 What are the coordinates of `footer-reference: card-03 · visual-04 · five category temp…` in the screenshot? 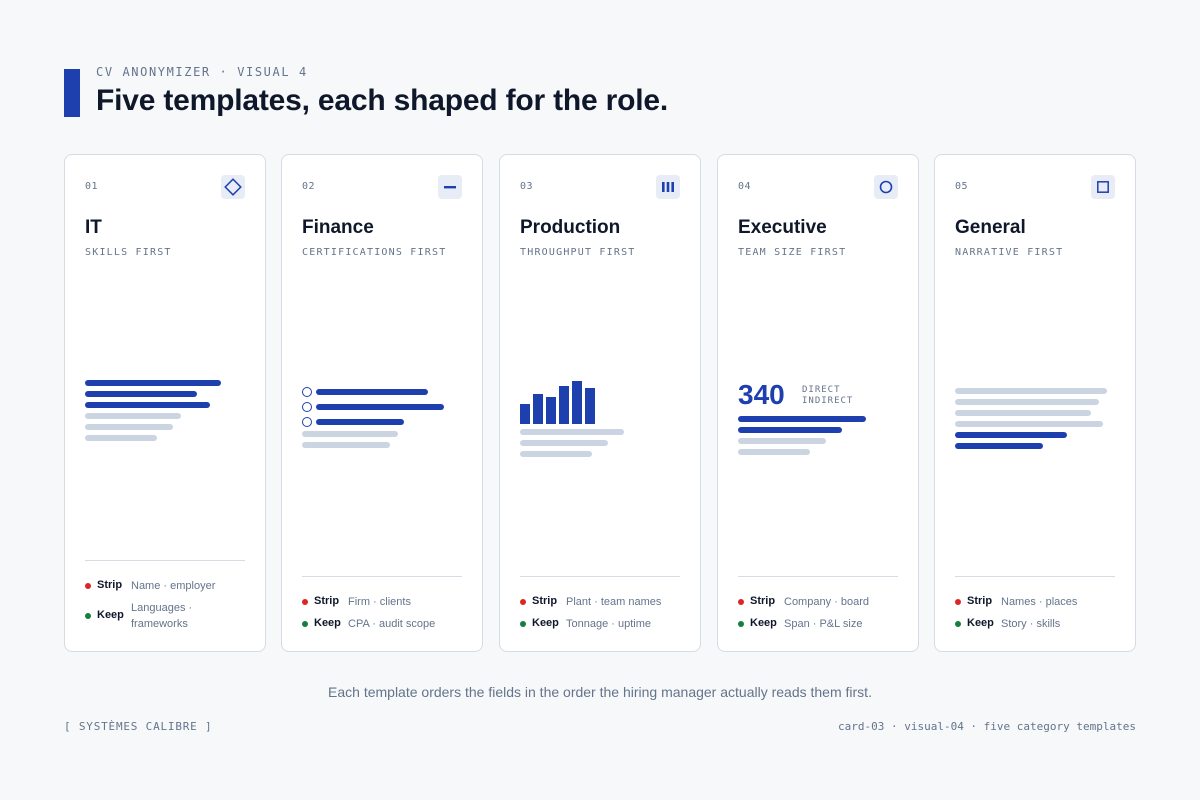 It's located at (986, 726).